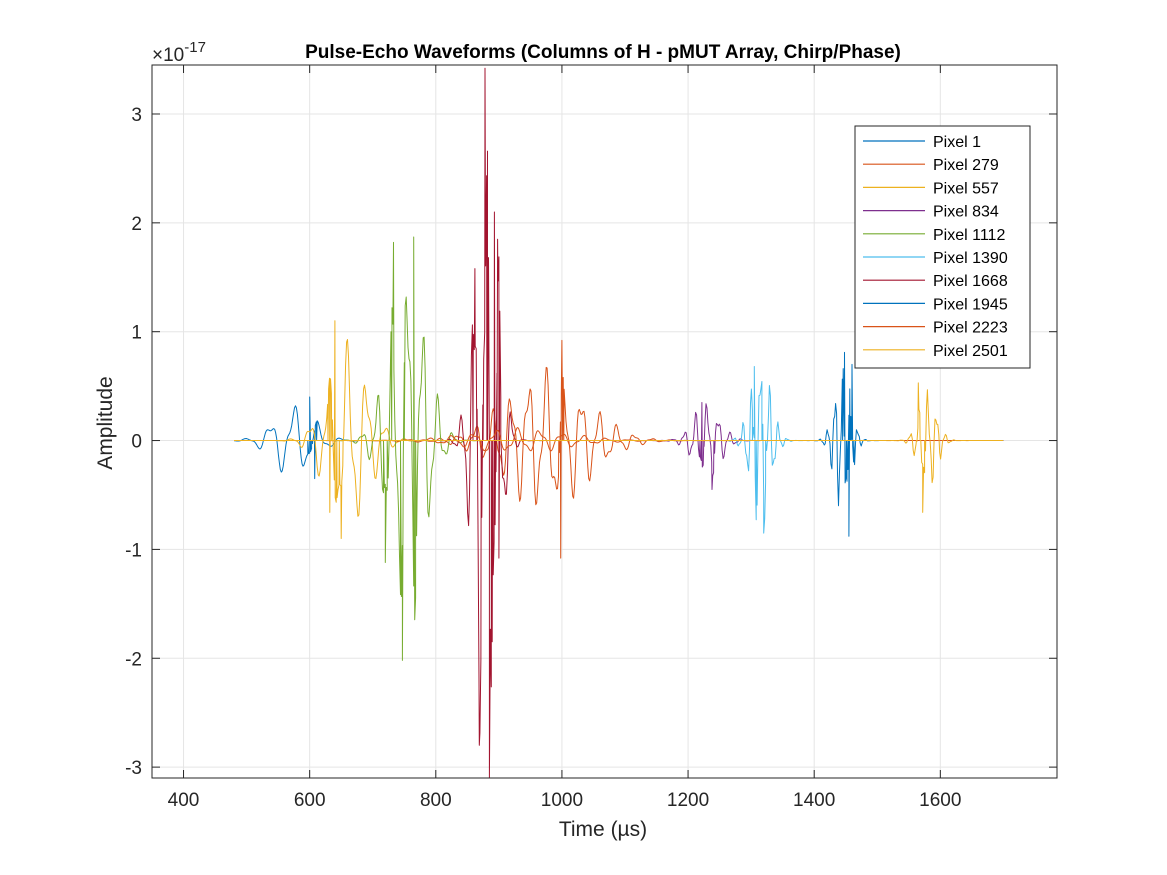  Describe the element at coordinates (310, 800) in the screenshot. I see `x-tick-label: 600` at that location.